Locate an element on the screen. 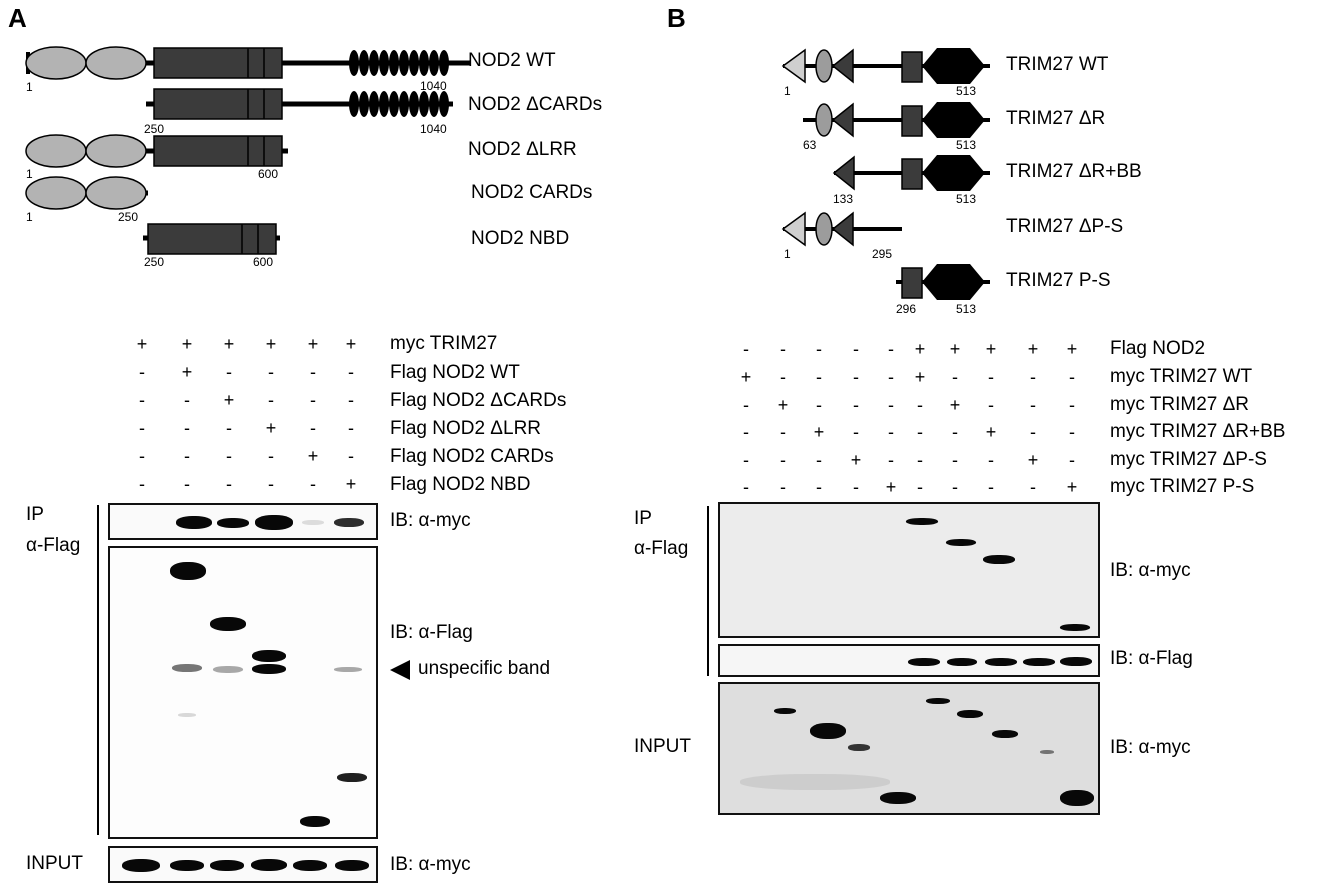  trim27-dr-start: 63 is located at coordinates (809, 145).